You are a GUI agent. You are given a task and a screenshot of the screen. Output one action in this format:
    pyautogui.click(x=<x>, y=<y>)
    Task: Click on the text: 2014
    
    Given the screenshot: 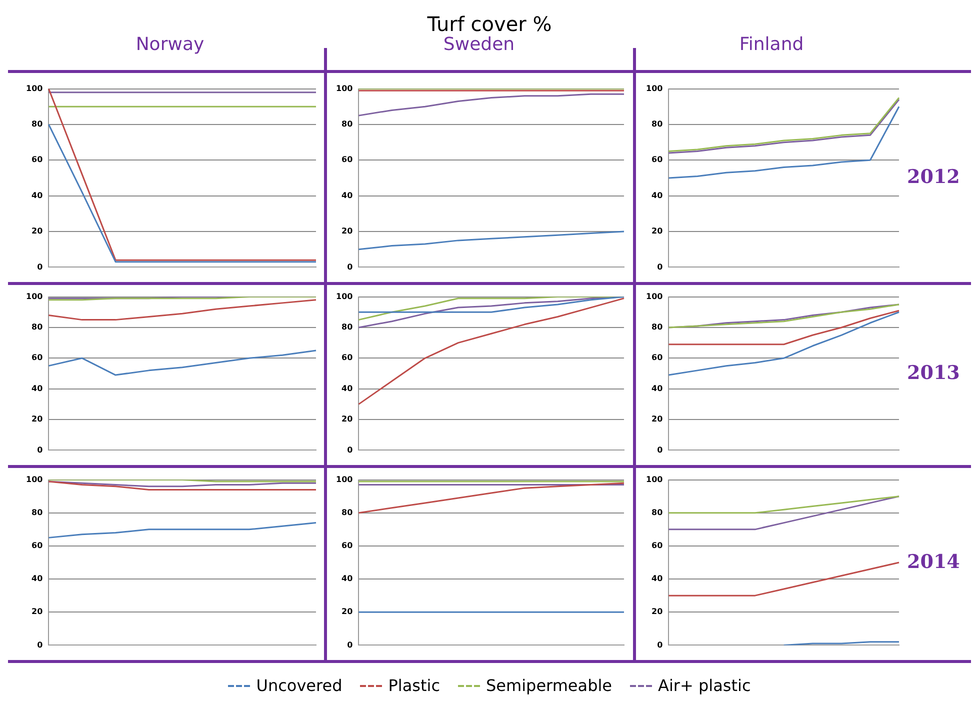 What is the action you would take?
    pyautogui.click(x=933, y=561)
    